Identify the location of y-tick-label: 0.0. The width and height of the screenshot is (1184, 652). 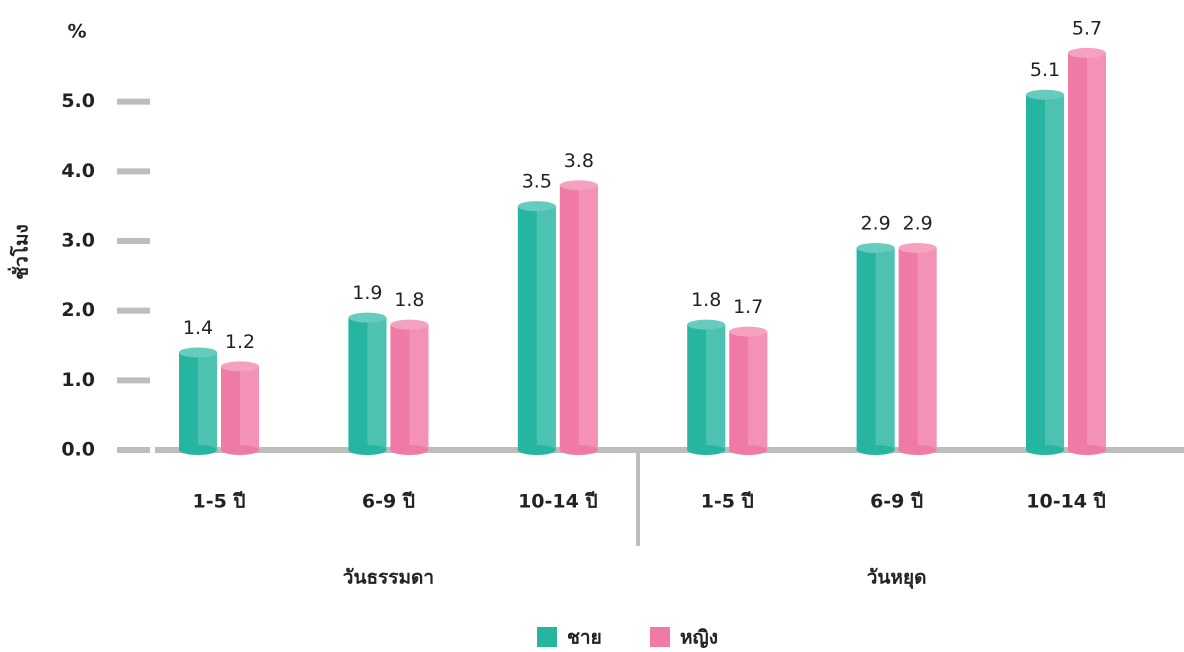
(78, 450).